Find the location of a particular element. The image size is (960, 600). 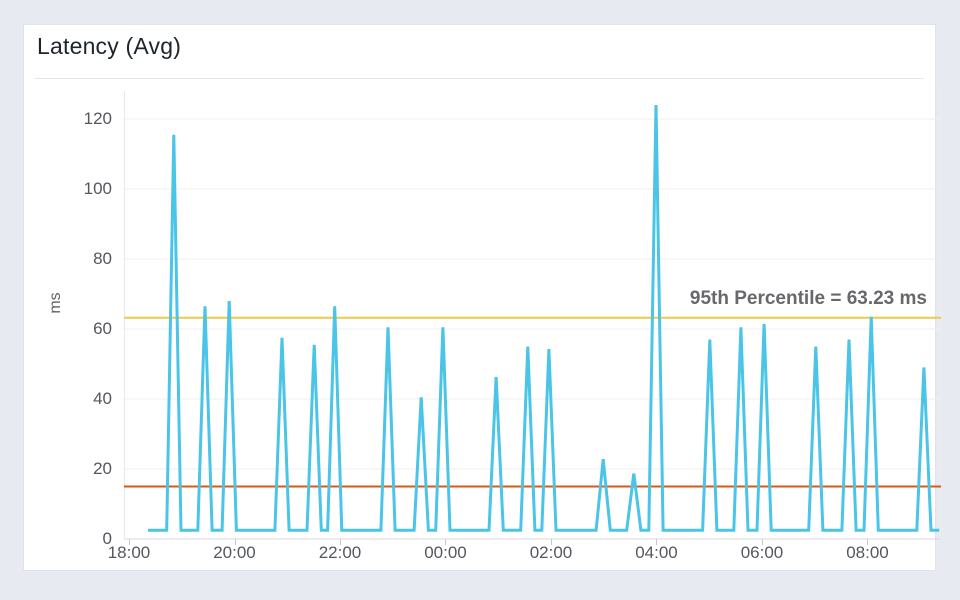

y-tick-label: 20 is located at coordinates (102, 468).